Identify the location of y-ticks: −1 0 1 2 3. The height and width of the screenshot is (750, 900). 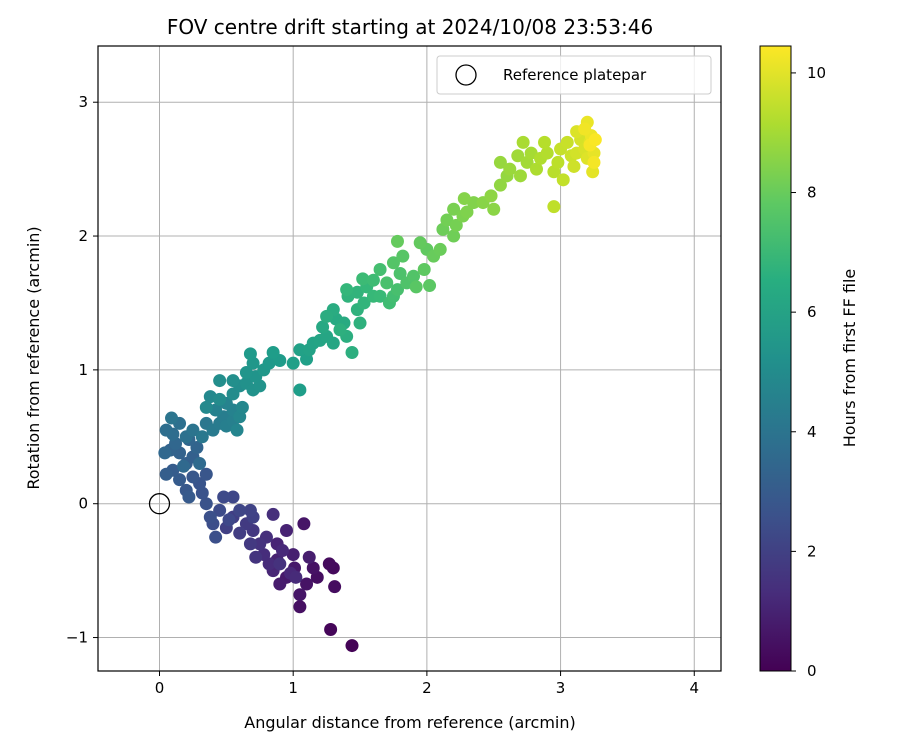
(82, 370).